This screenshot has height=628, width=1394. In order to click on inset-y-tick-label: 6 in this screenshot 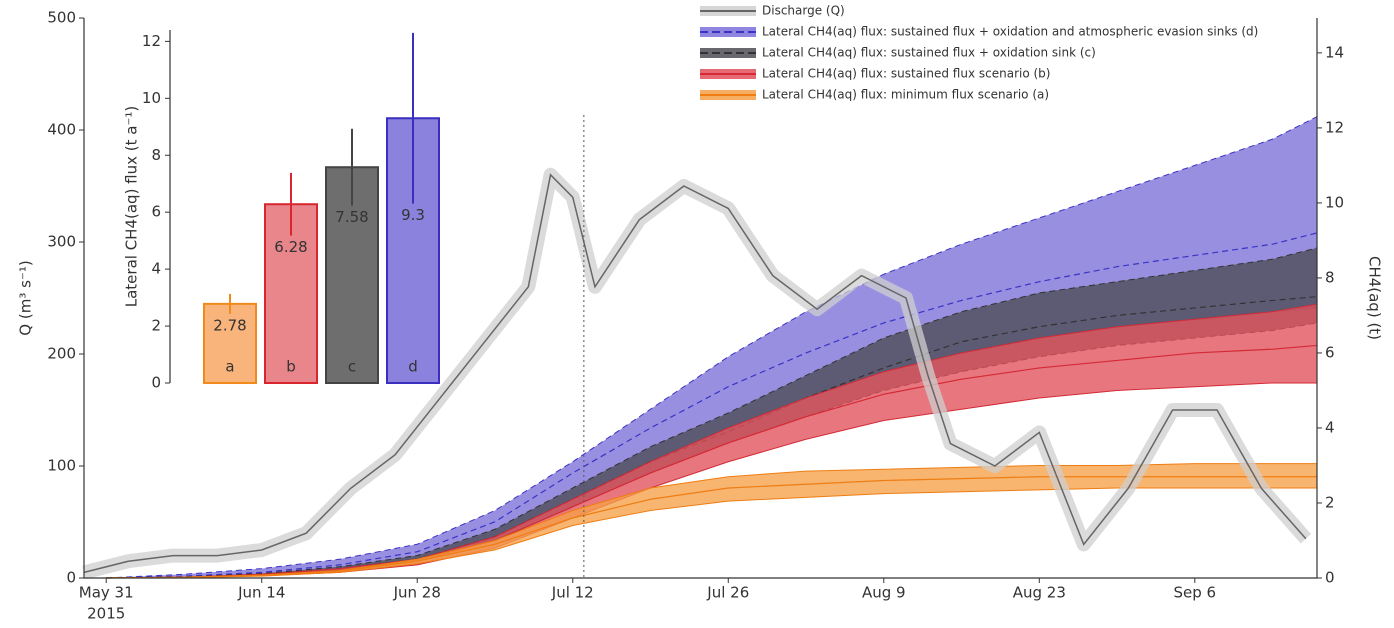, I will do `click(156, 212)`.